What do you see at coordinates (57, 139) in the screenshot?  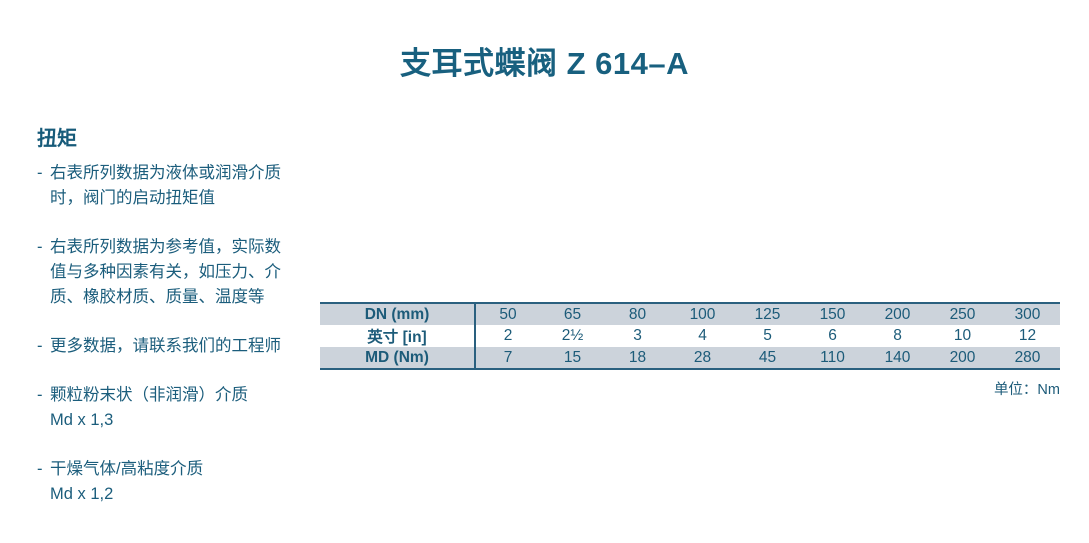 I see `torque-section-heading: 扭矩` at bounding box center [57, 139].